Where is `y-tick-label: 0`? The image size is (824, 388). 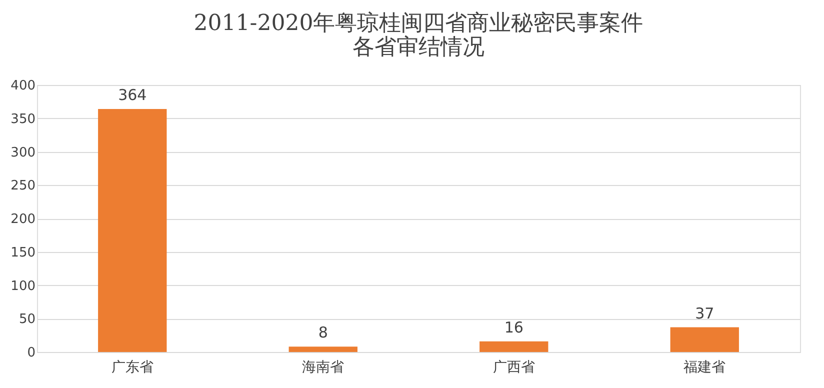 y-tick-label: 0 is located at coordinates (31, 353).